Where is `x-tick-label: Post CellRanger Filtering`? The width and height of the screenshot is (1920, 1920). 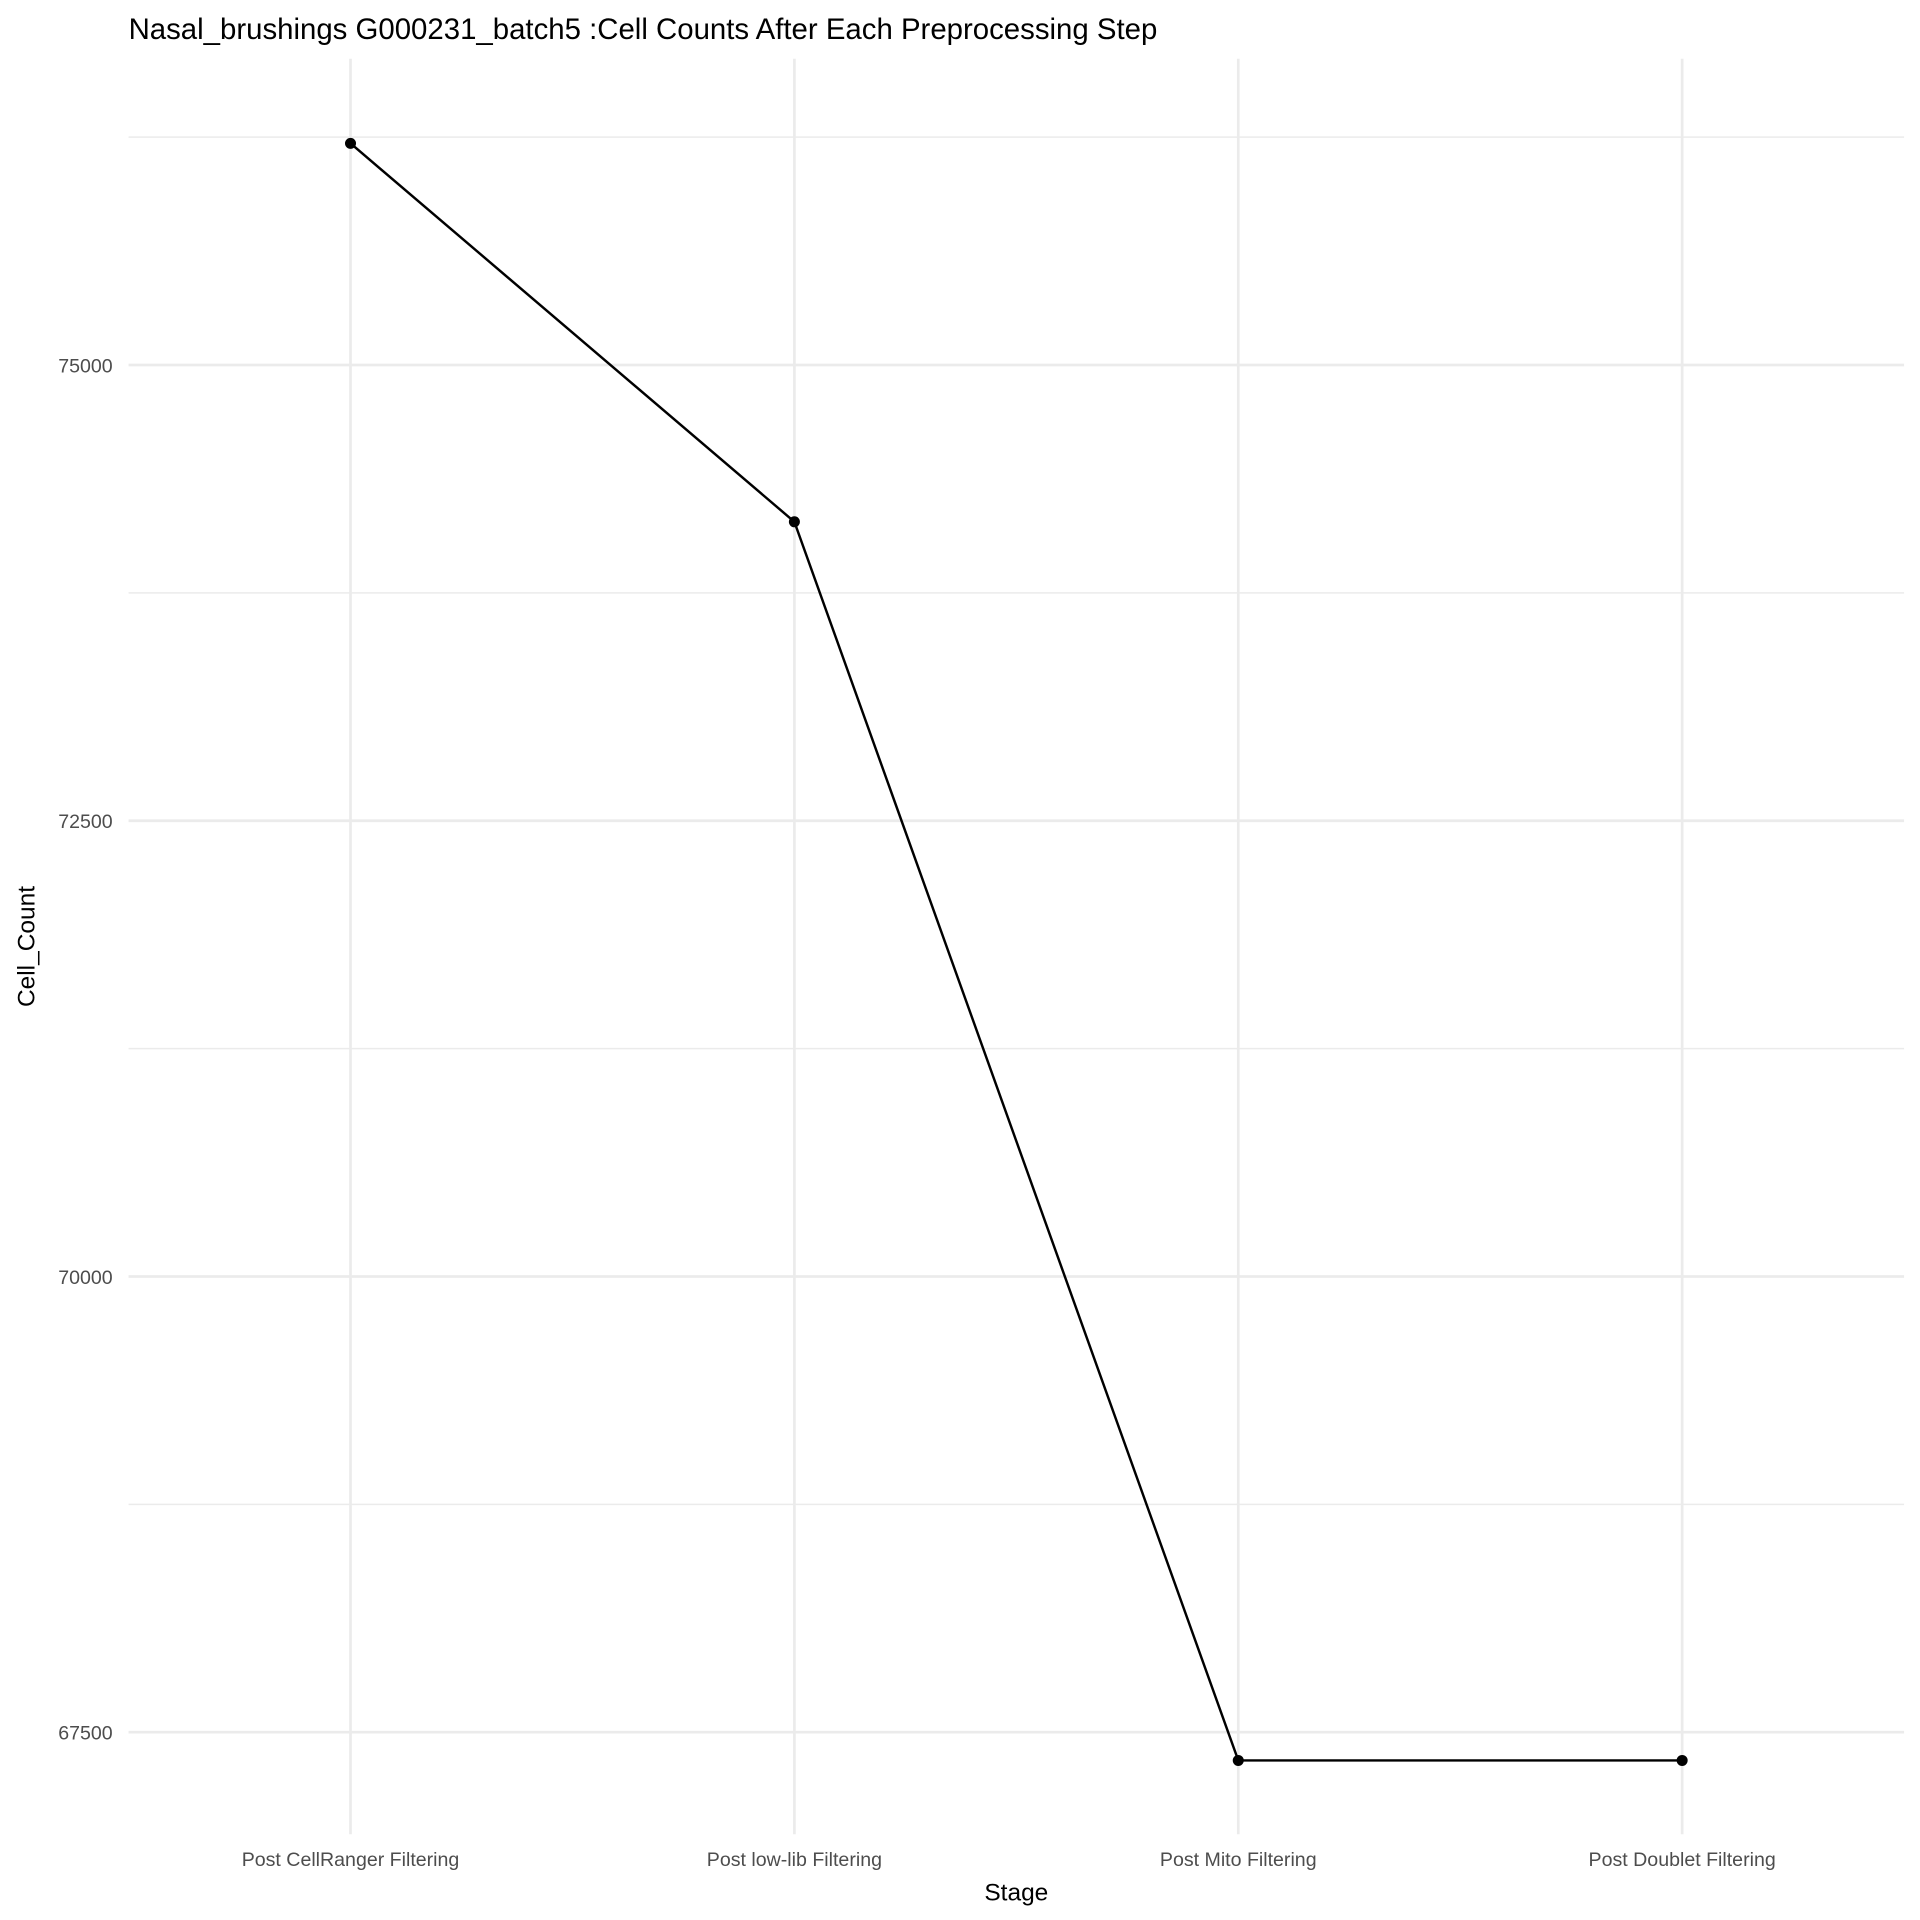
x-tick-label: Post CellRanger Filtering is located at coordinates (351, 1860).